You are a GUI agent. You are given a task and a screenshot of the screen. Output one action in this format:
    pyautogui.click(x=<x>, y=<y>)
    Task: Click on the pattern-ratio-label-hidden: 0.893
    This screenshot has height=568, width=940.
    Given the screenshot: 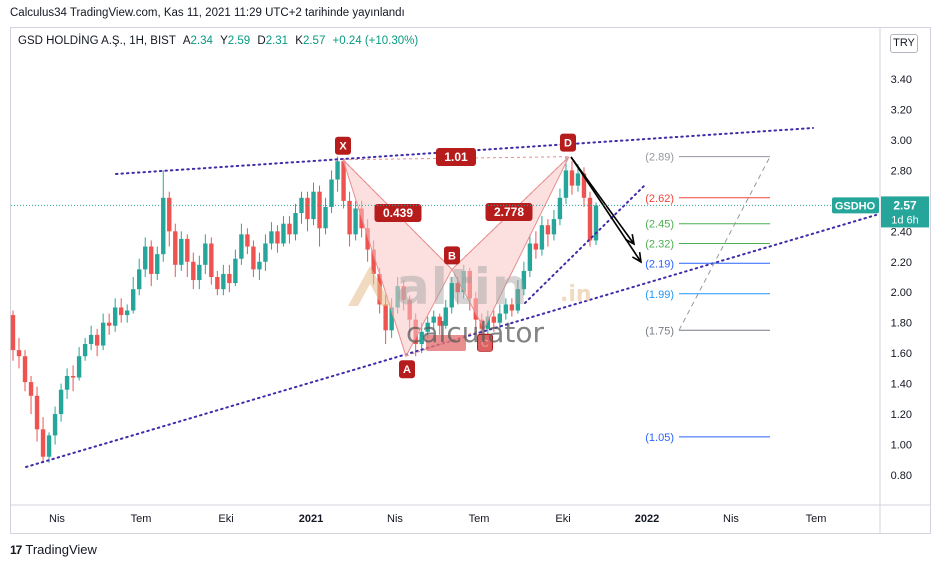 What is the action you would take?
    pyautogui.click(x=446, y=344)
    